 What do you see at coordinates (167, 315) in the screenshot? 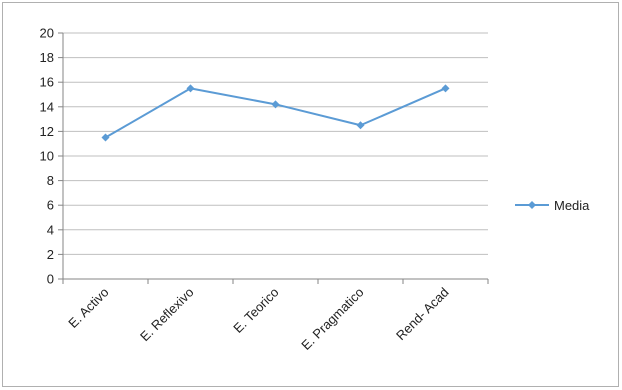
I see `x-tick-label: E. Reflexivo` at bounding box center [167, 315].